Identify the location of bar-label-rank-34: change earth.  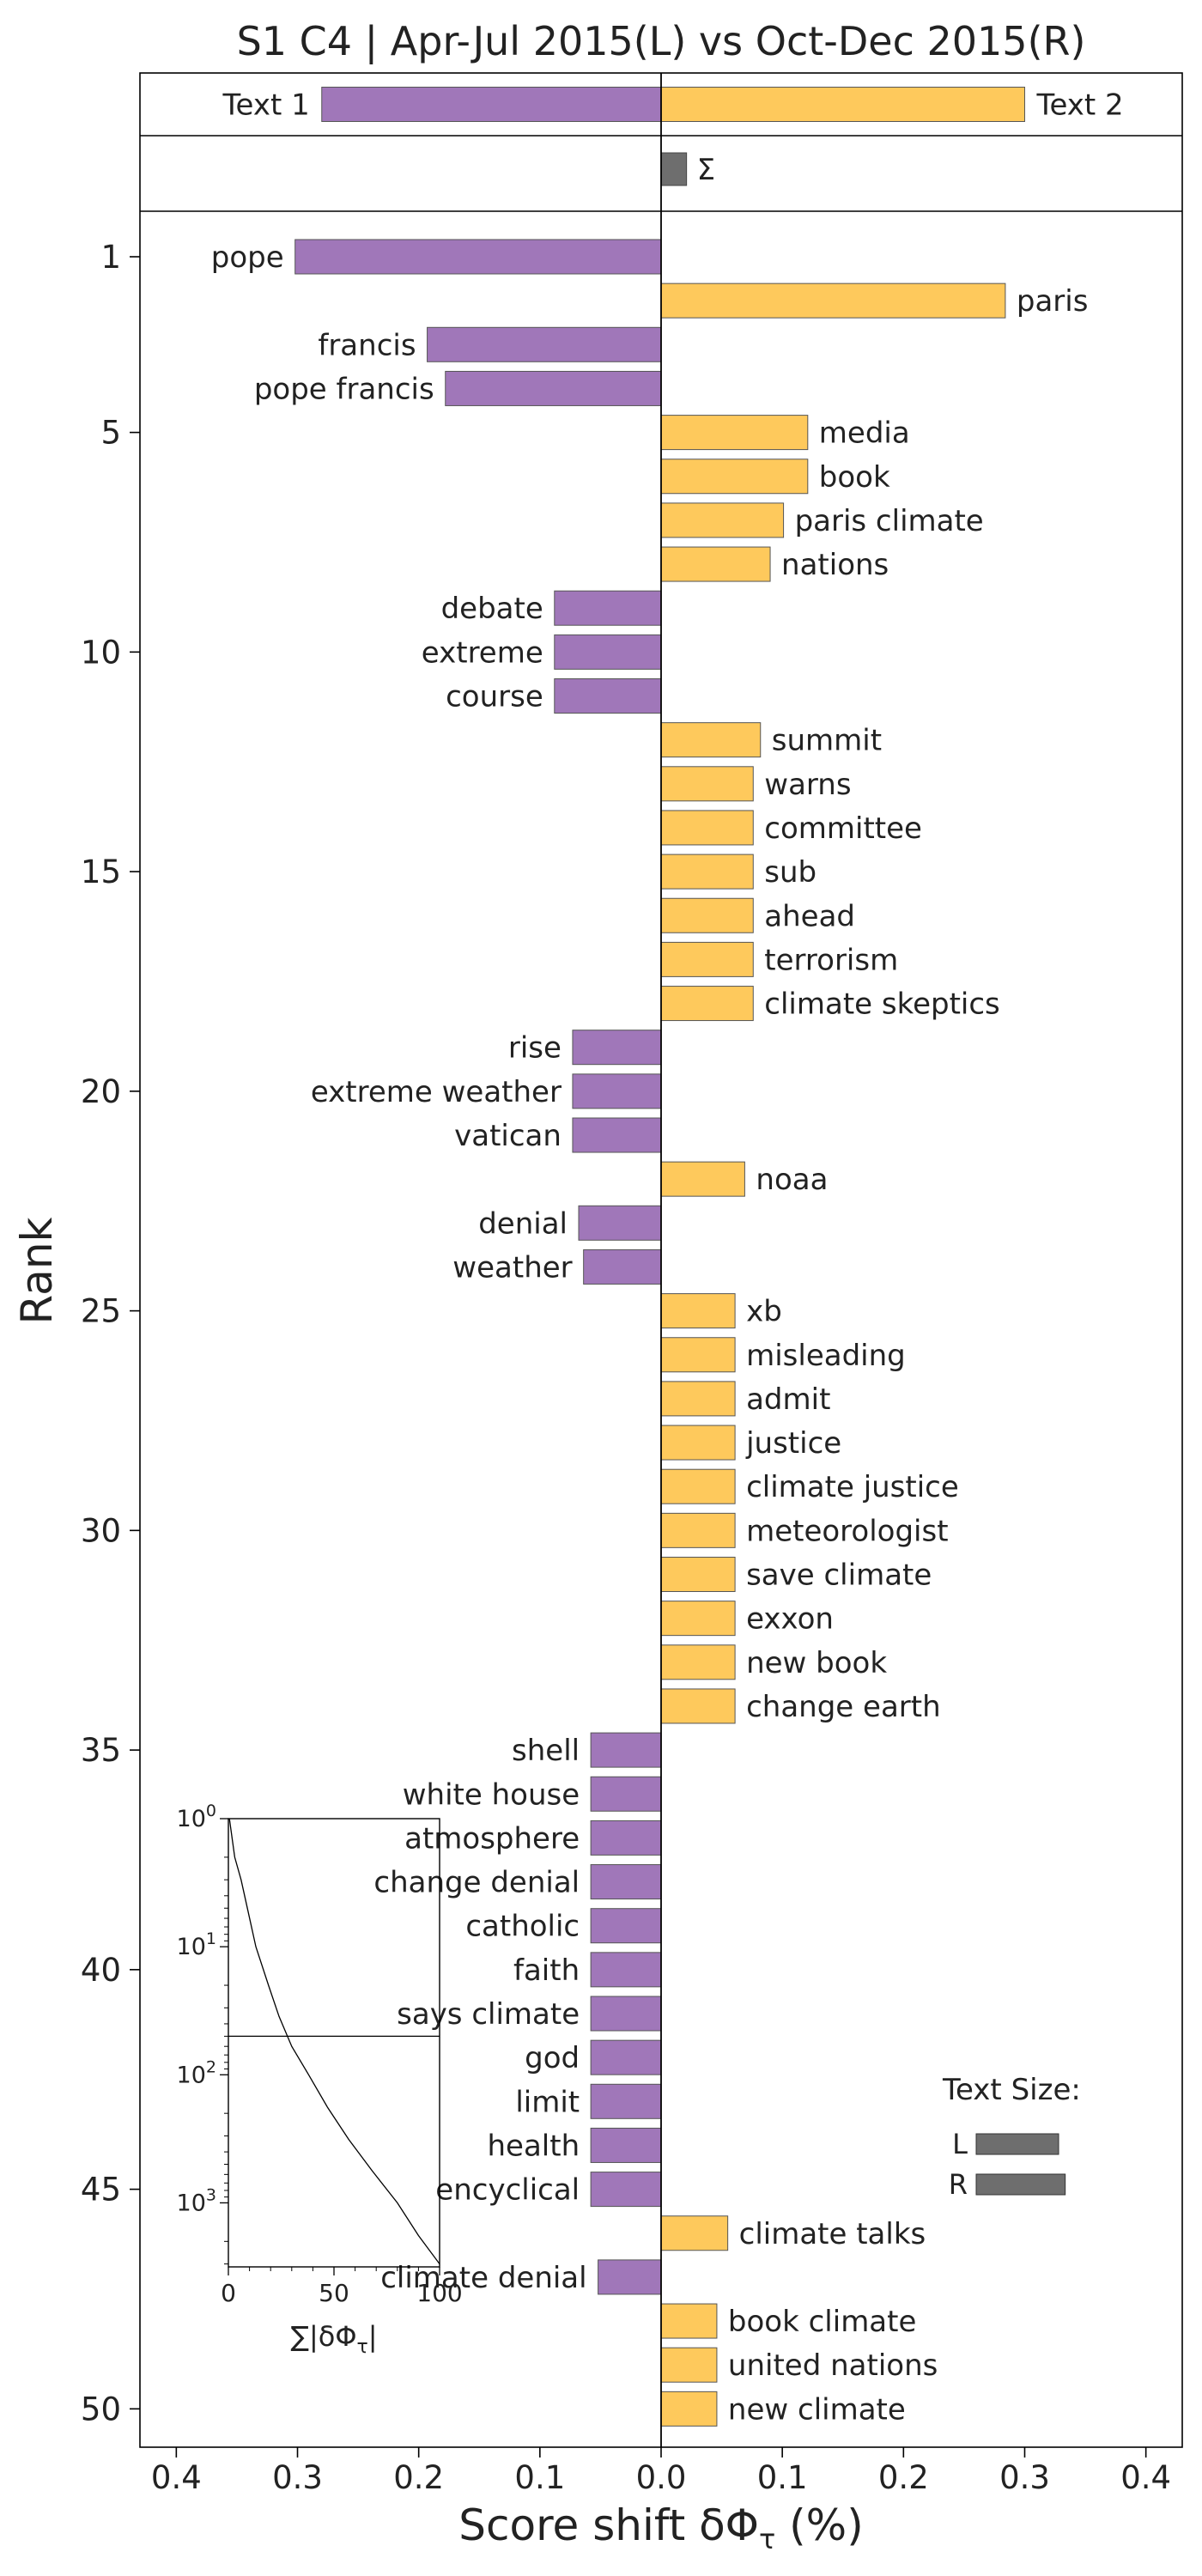
(843, 1707).